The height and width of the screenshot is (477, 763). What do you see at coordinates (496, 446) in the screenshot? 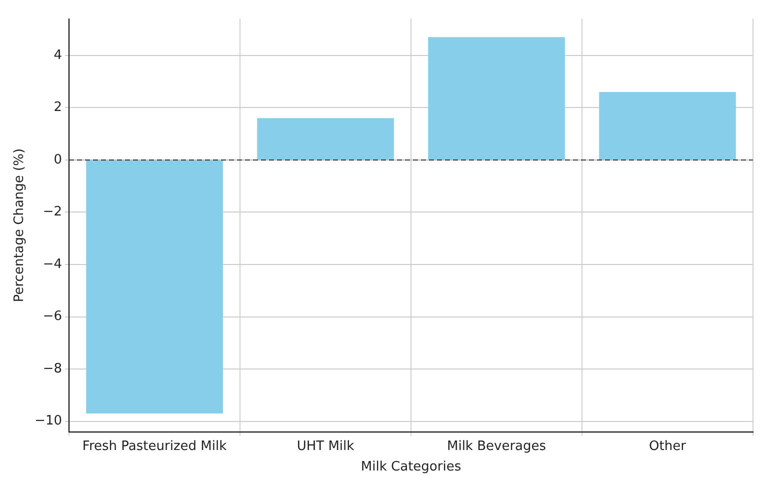
I see `x-tick-label: Milk Beverages` at bounding box center [496, 446].